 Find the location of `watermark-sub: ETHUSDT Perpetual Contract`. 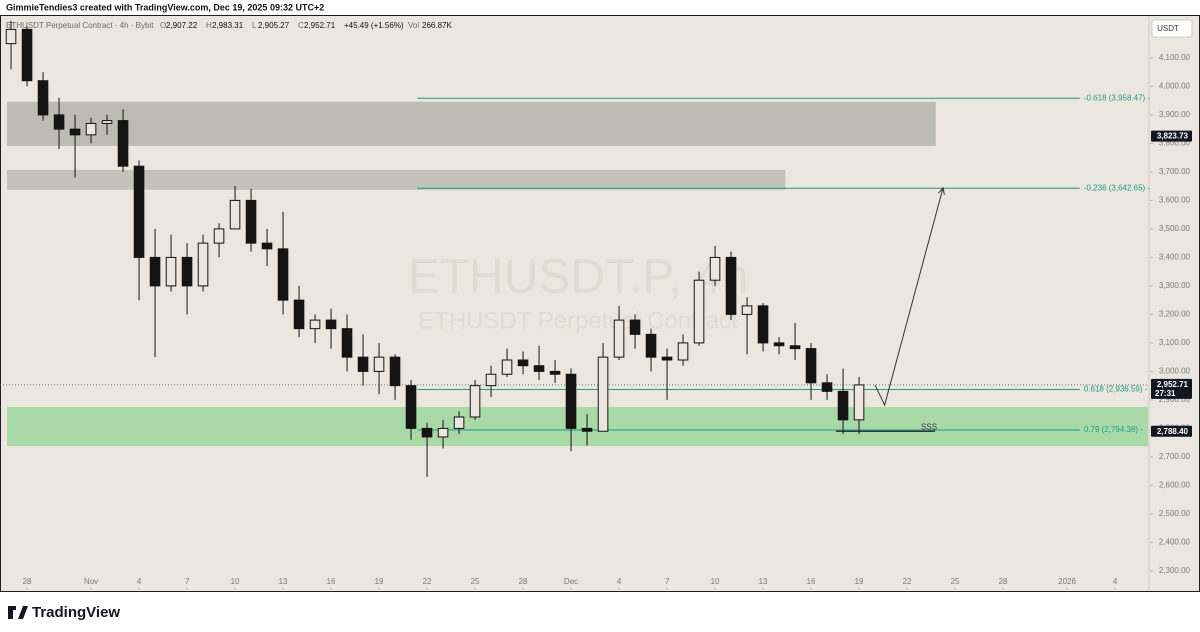

watermark-sub: ETHUSDT Perpetual Contract is located at coordinates (578, 320).